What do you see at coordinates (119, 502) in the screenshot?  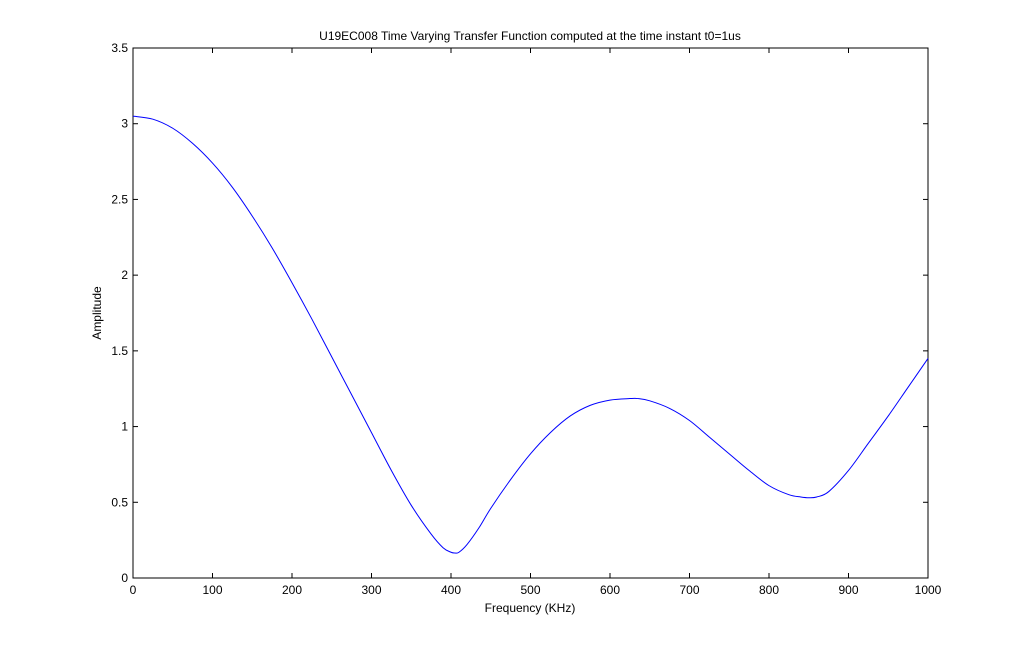 I see `y-tick-label: 0.5` at bounding box center [119, 502].